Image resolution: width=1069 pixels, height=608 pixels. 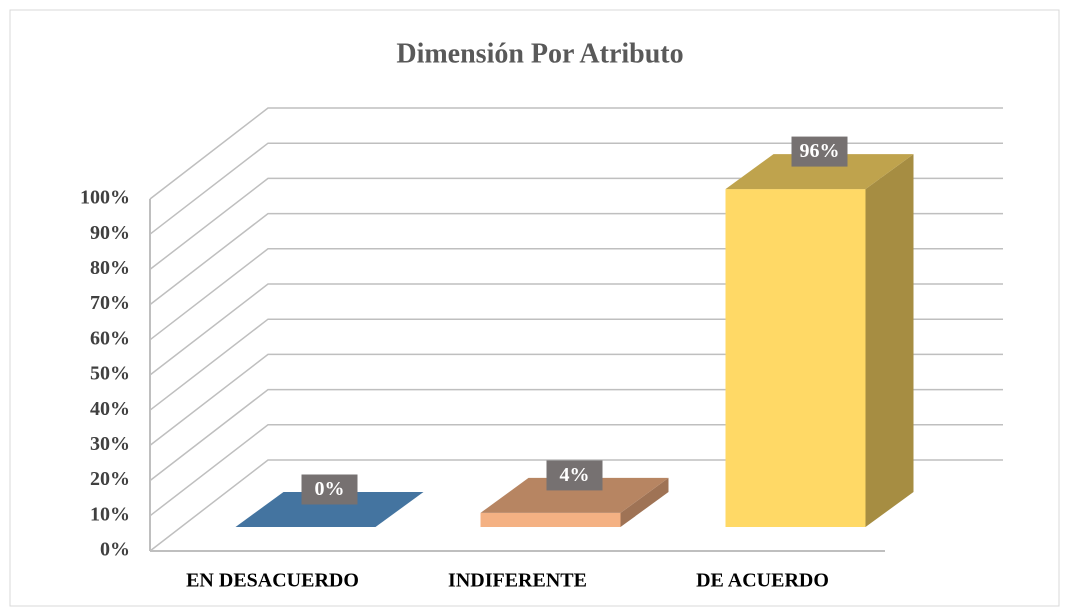 I want to click on y-tick-label: 20%, so click(x=110, y=479).